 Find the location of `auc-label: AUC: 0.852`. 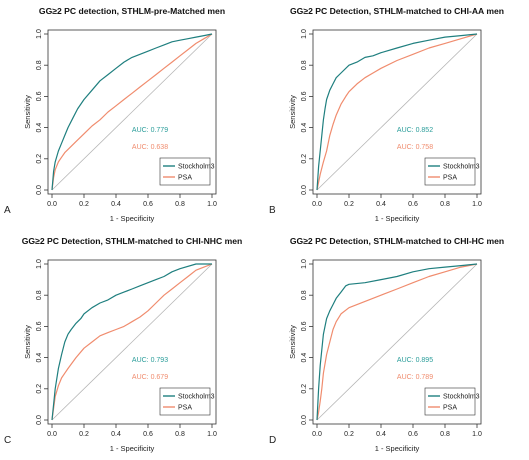

auc-label: AUC: 0.852 is located at coordinates (415, 130).